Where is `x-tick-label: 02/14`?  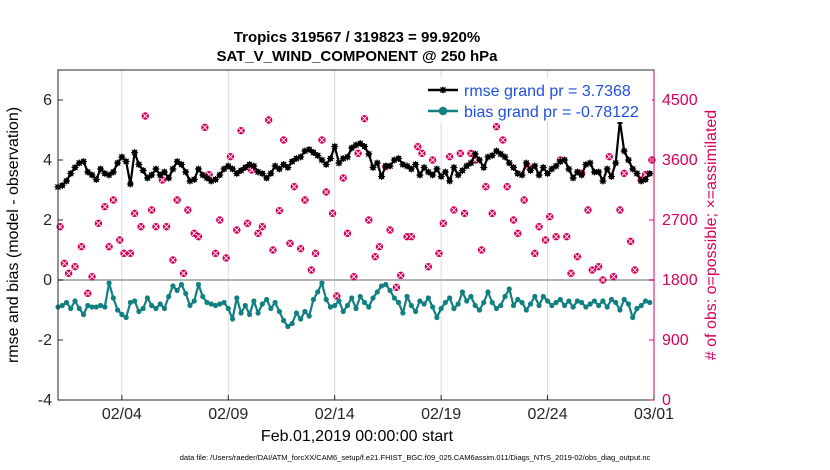 x-tick-label: 02/14 is located at coordinates (335, 414).